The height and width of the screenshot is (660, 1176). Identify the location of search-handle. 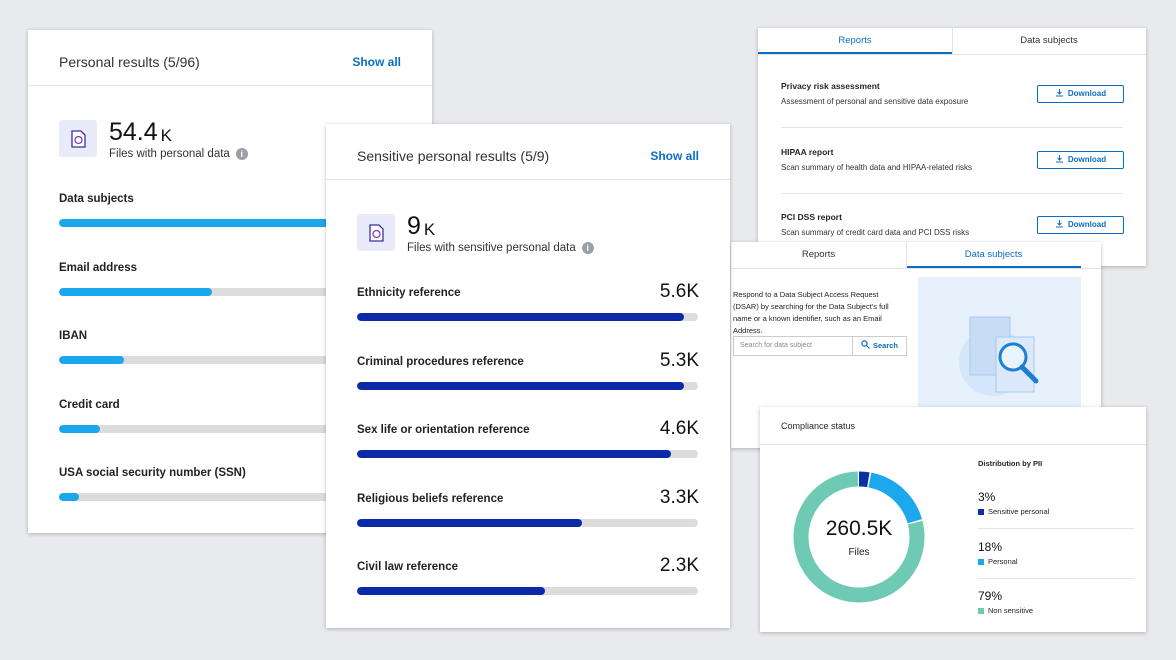
(868, 347).